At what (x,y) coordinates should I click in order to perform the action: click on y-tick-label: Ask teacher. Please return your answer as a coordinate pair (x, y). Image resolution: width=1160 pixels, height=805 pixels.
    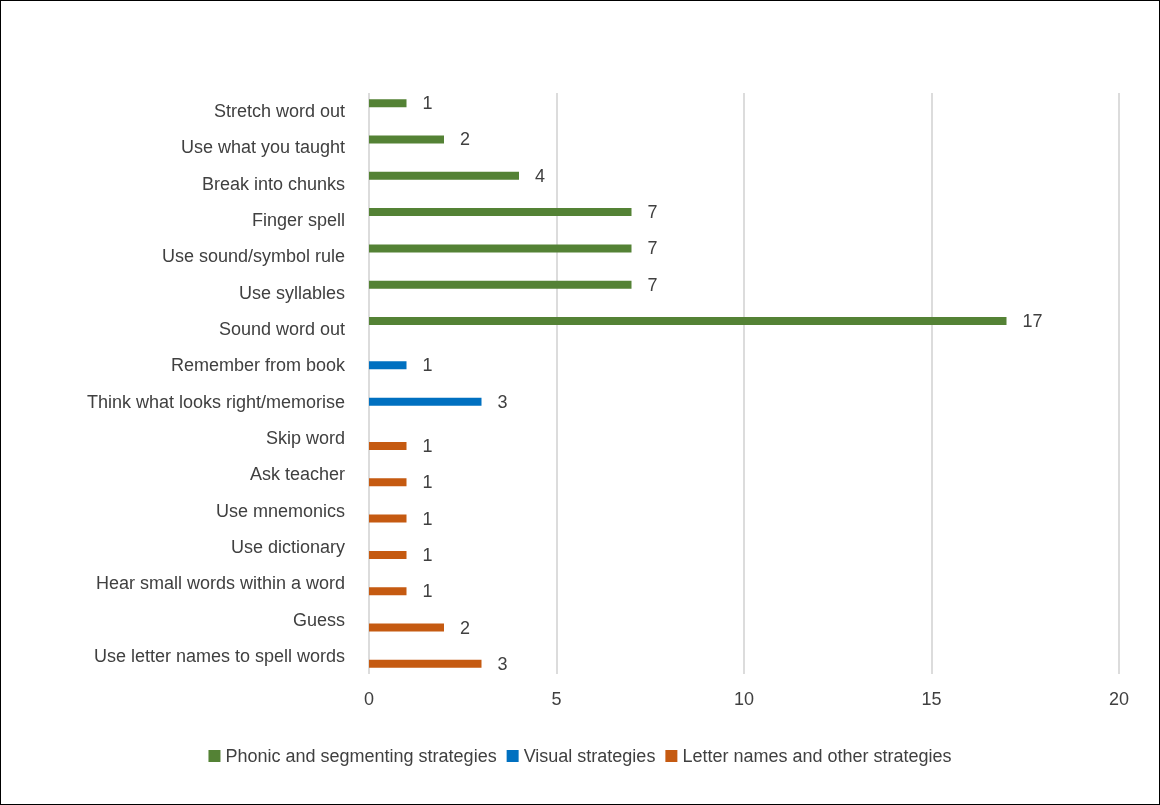
    Looking at the image, I should click on (297, 474).